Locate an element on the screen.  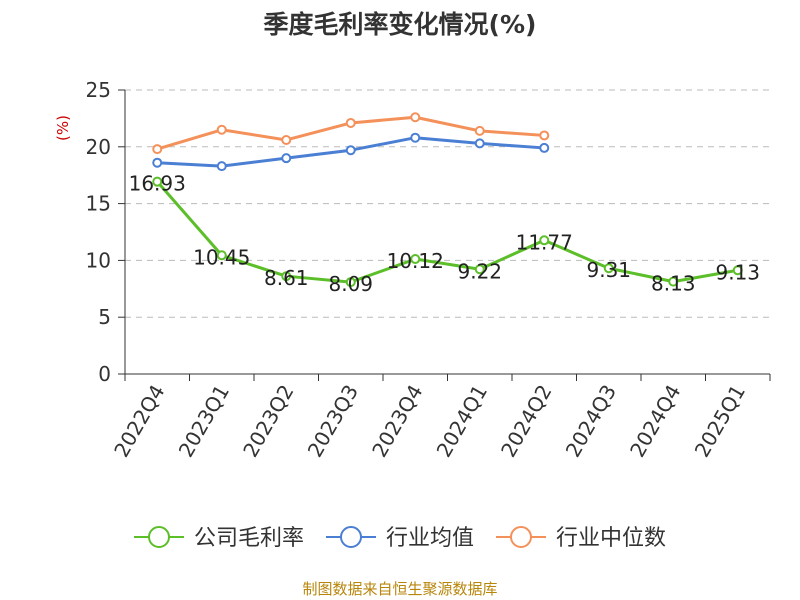
x-tick-label-2024Q1: 2024Q1 is located at coordinates (462, 421).